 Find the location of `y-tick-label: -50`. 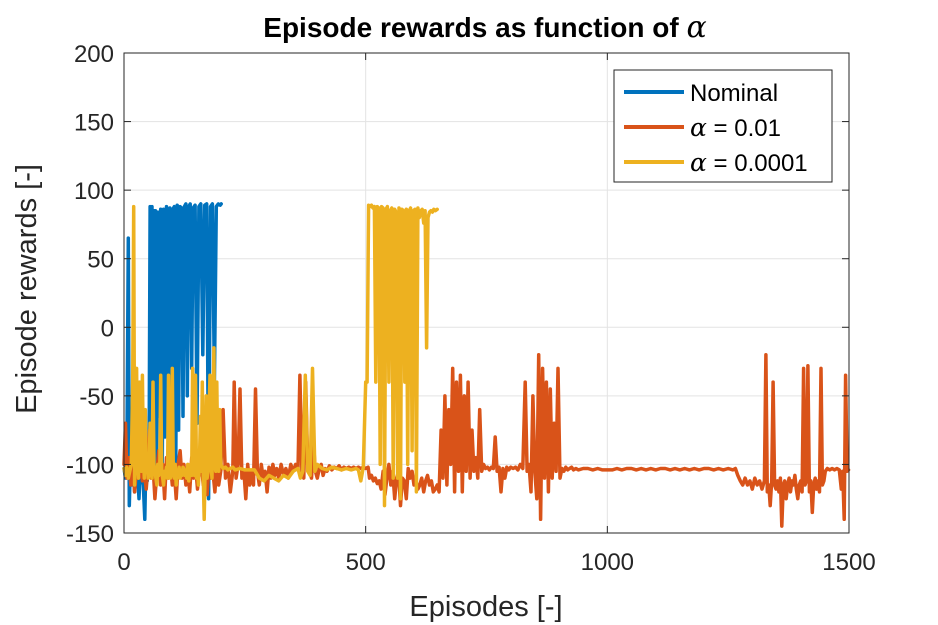

y-tick-label: -50 is located at coordinates (96, 397).